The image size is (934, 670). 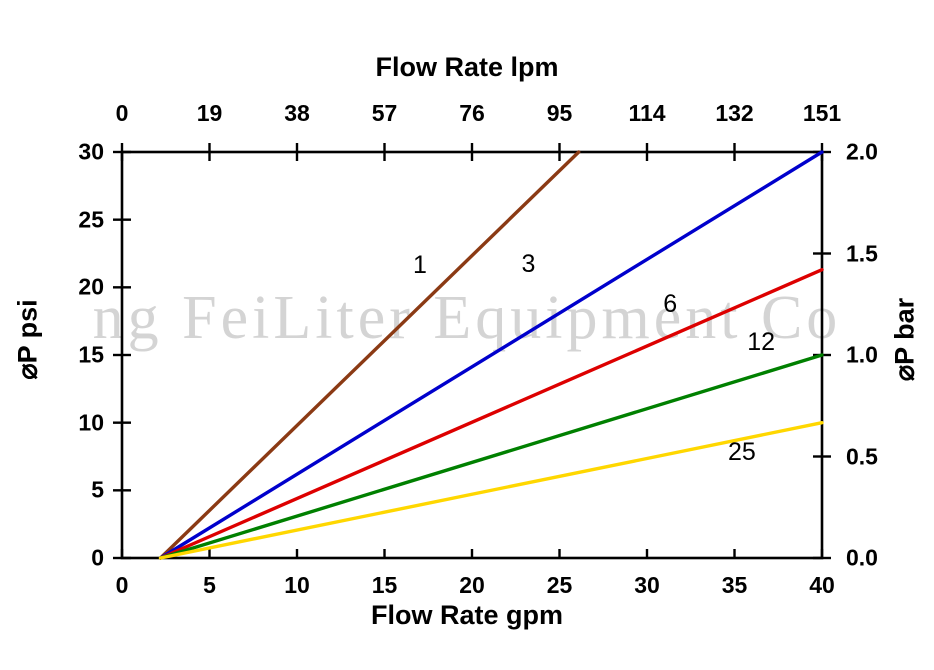 What do you see at coordinates (122, 585) in the screenshot?
I see `x-tick-label-bottom: 0` at bounding box center [122, 585].